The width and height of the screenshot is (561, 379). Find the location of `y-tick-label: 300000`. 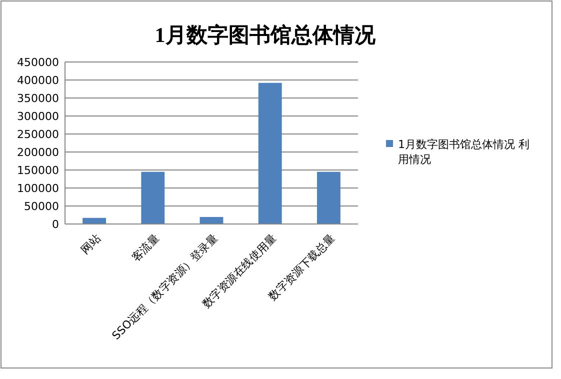

y-tick-label: 300000 is located at coordinates (38, 116).